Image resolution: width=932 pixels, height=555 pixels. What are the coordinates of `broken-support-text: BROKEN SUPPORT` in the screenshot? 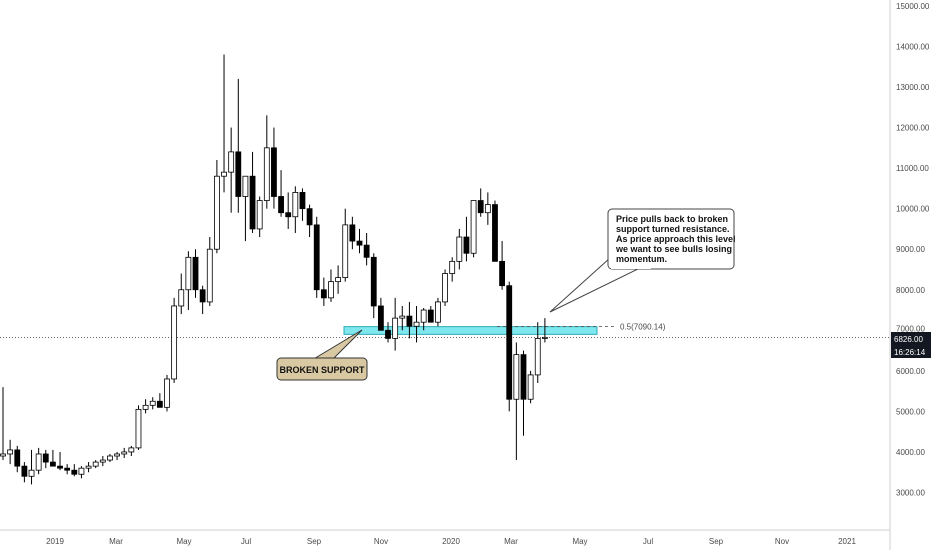 It's located at (322, 370).